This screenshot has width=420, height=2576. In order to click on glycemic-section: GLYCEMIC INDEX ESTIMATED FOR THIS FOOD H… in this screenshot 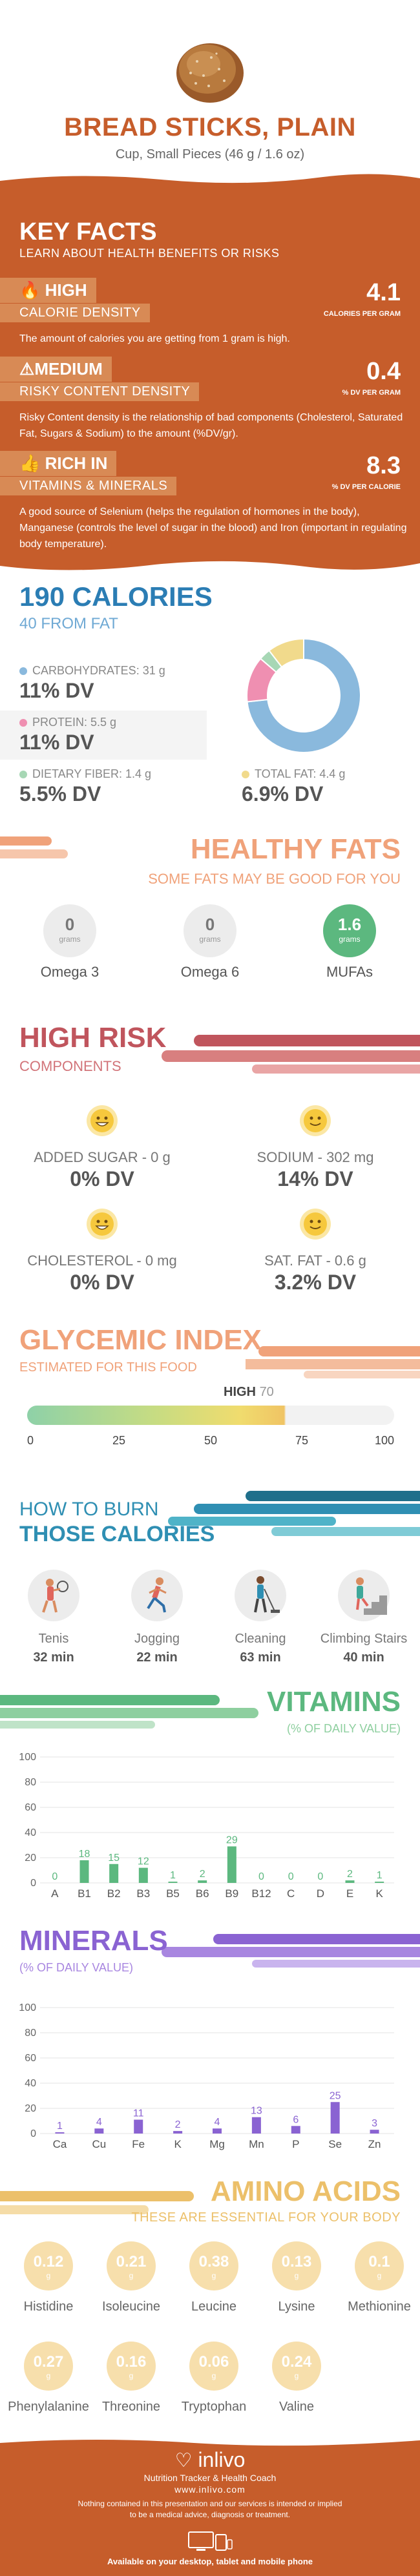, I will do `click(210, 1408)`.